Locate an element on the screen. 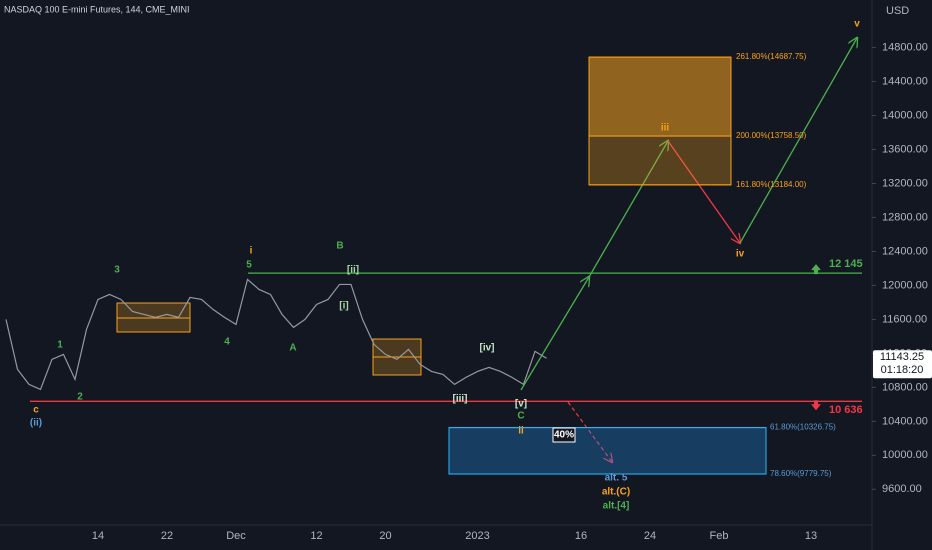 Image resolution: width=932 pixels, height=550 pixels. level-label: 10 636 is located at coordinates (846, 410).